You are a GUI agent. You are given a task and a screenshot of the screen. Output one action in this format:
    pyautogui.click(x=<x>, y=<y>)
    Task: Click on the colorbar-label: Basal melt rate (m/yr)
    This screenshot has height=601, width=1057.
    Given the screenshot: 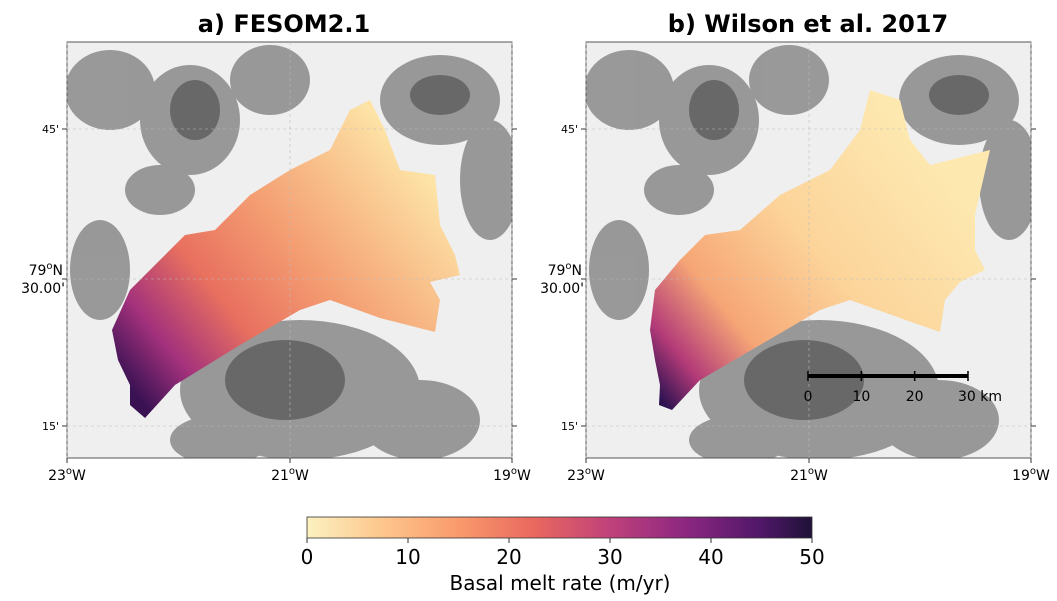 What is the action you would take?
    pyautogui.click(x=560, y=583)
    